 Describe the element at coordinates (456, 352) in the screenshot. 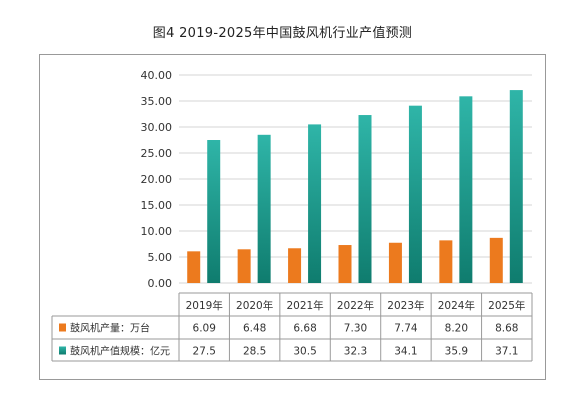

I see `data-value-label: 35.9` at that location.